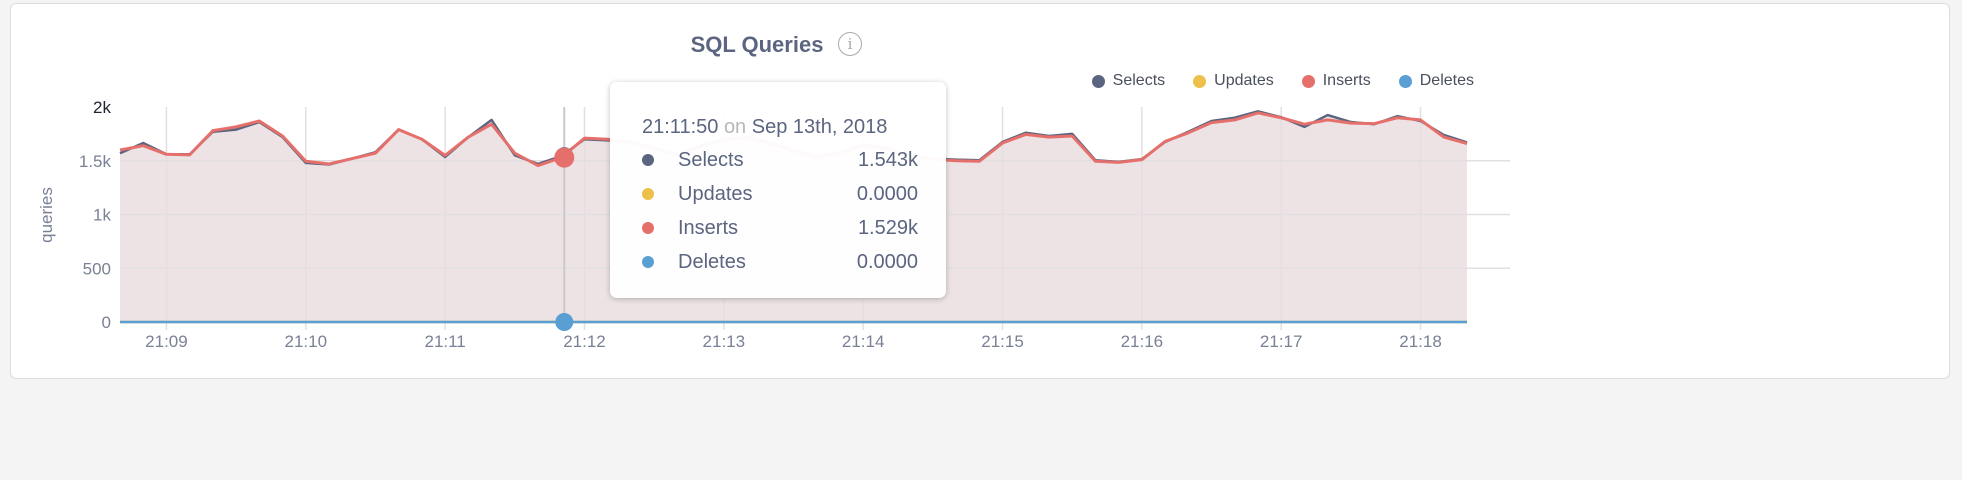 This screenshot has height=480, width=1962. What do you see at coordinates (584, 341) in the screenshot?
I see `x-tick-label: 21:12` at bounding box center [584, 341].